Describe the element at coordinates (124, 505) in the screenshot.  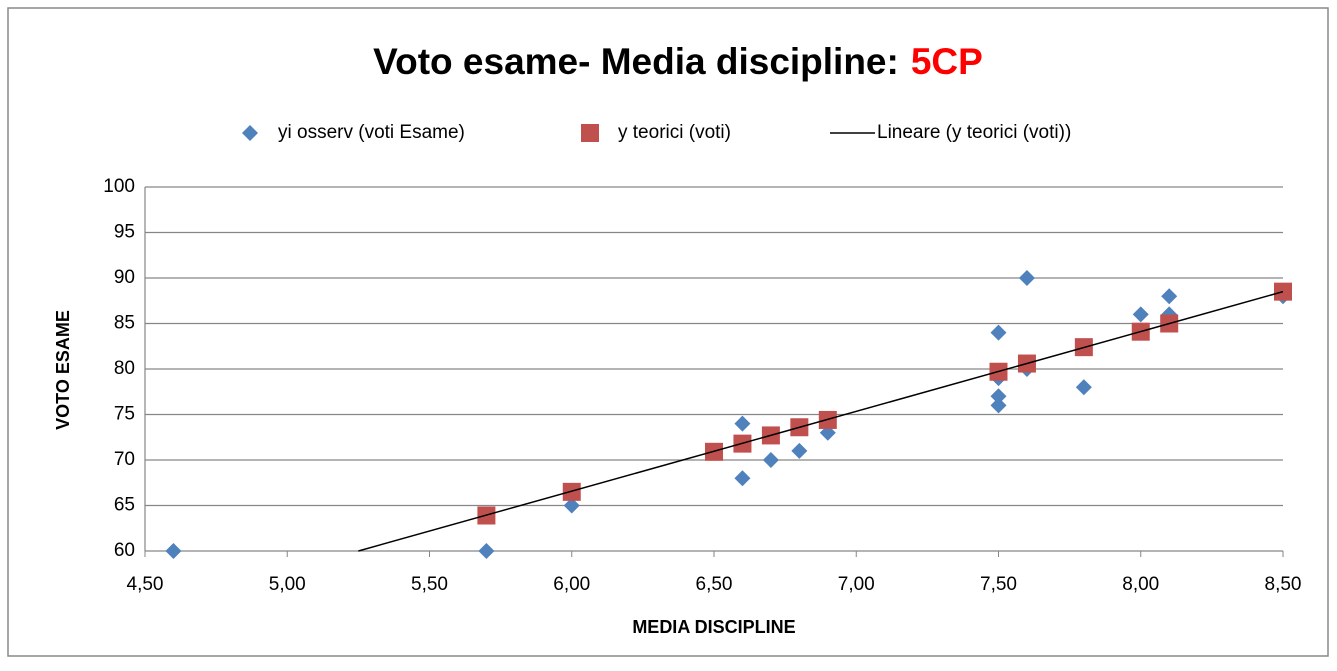
I see `y-tick-label: 65` at that location.